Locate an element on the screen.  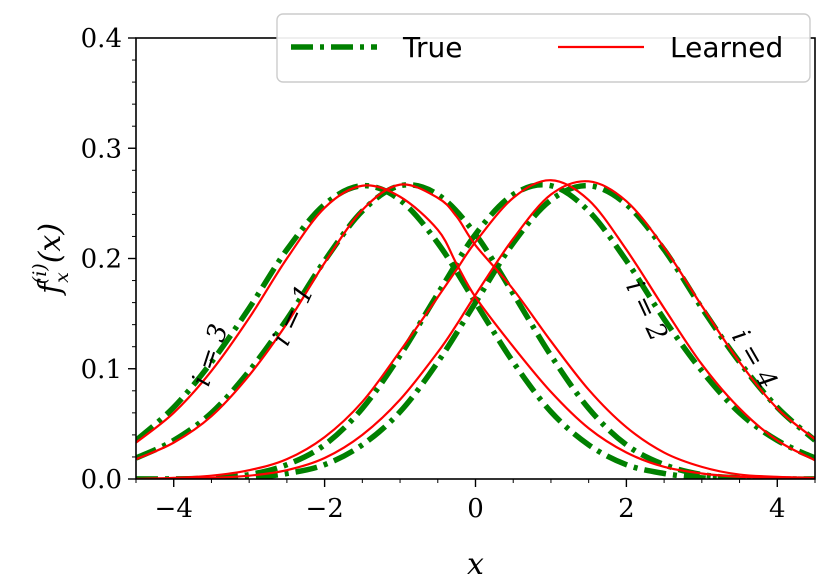
legend-box is located at coordinates (543, 48).